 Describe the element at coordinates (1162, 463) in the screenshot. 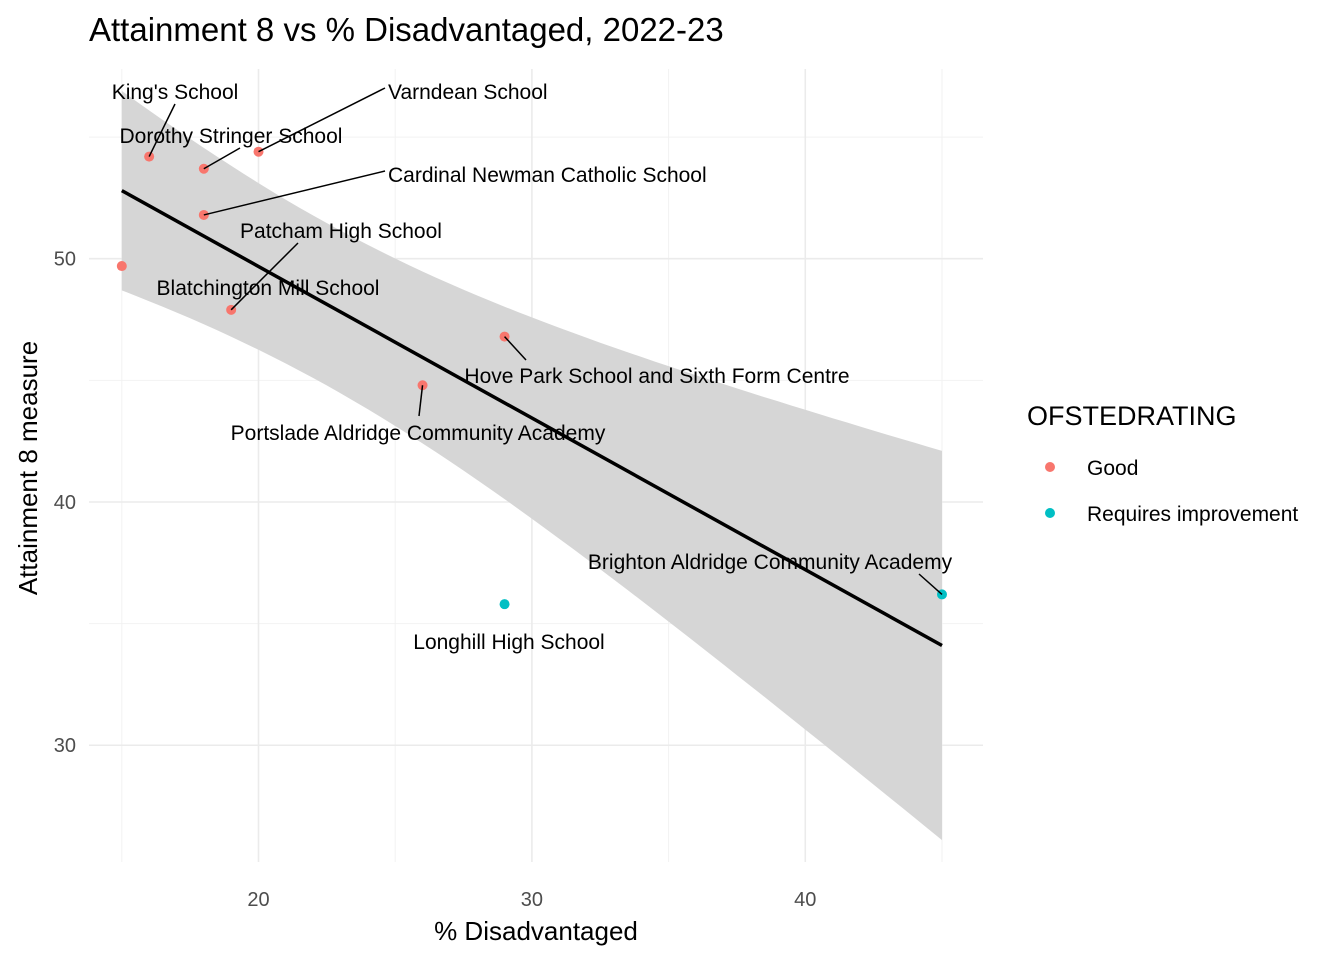

I see `legend: OFSTEDRATING Good Requires improvement` at that location.